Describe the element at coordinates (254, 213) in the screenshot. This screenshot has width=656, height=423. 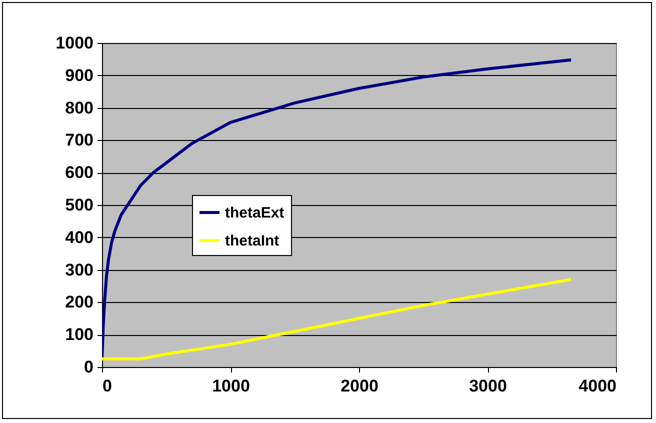
I see `legend-label: thetaExt` at that location.